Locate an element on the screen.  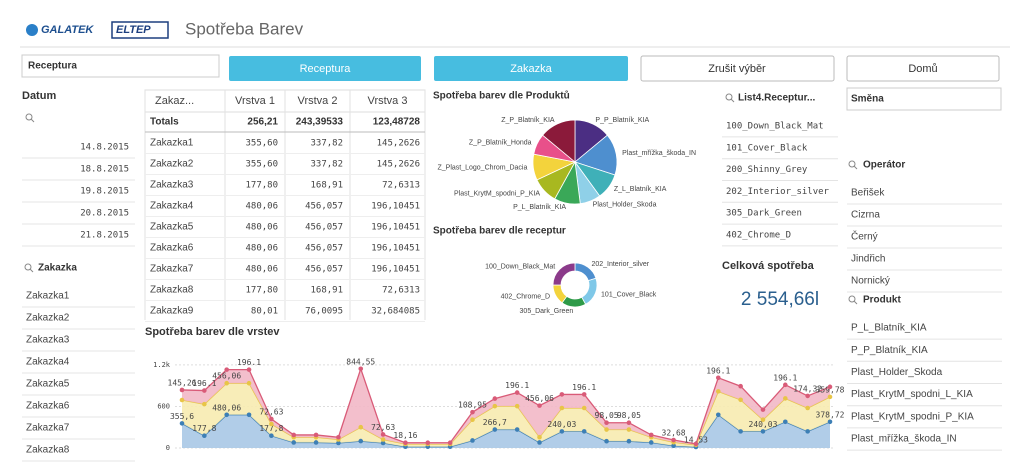
line is located at coordinates (506, 405).